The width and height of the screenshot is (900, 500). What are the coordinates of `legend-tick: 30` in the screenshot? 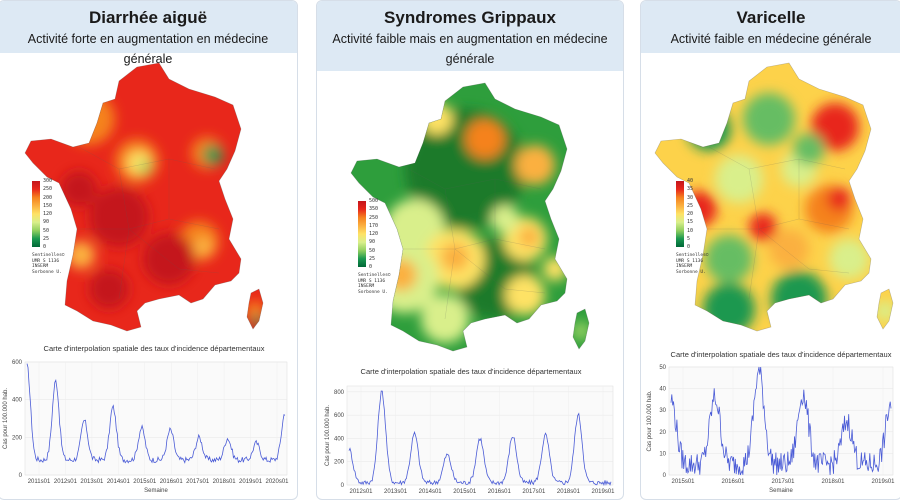 It's located at (690, 197).